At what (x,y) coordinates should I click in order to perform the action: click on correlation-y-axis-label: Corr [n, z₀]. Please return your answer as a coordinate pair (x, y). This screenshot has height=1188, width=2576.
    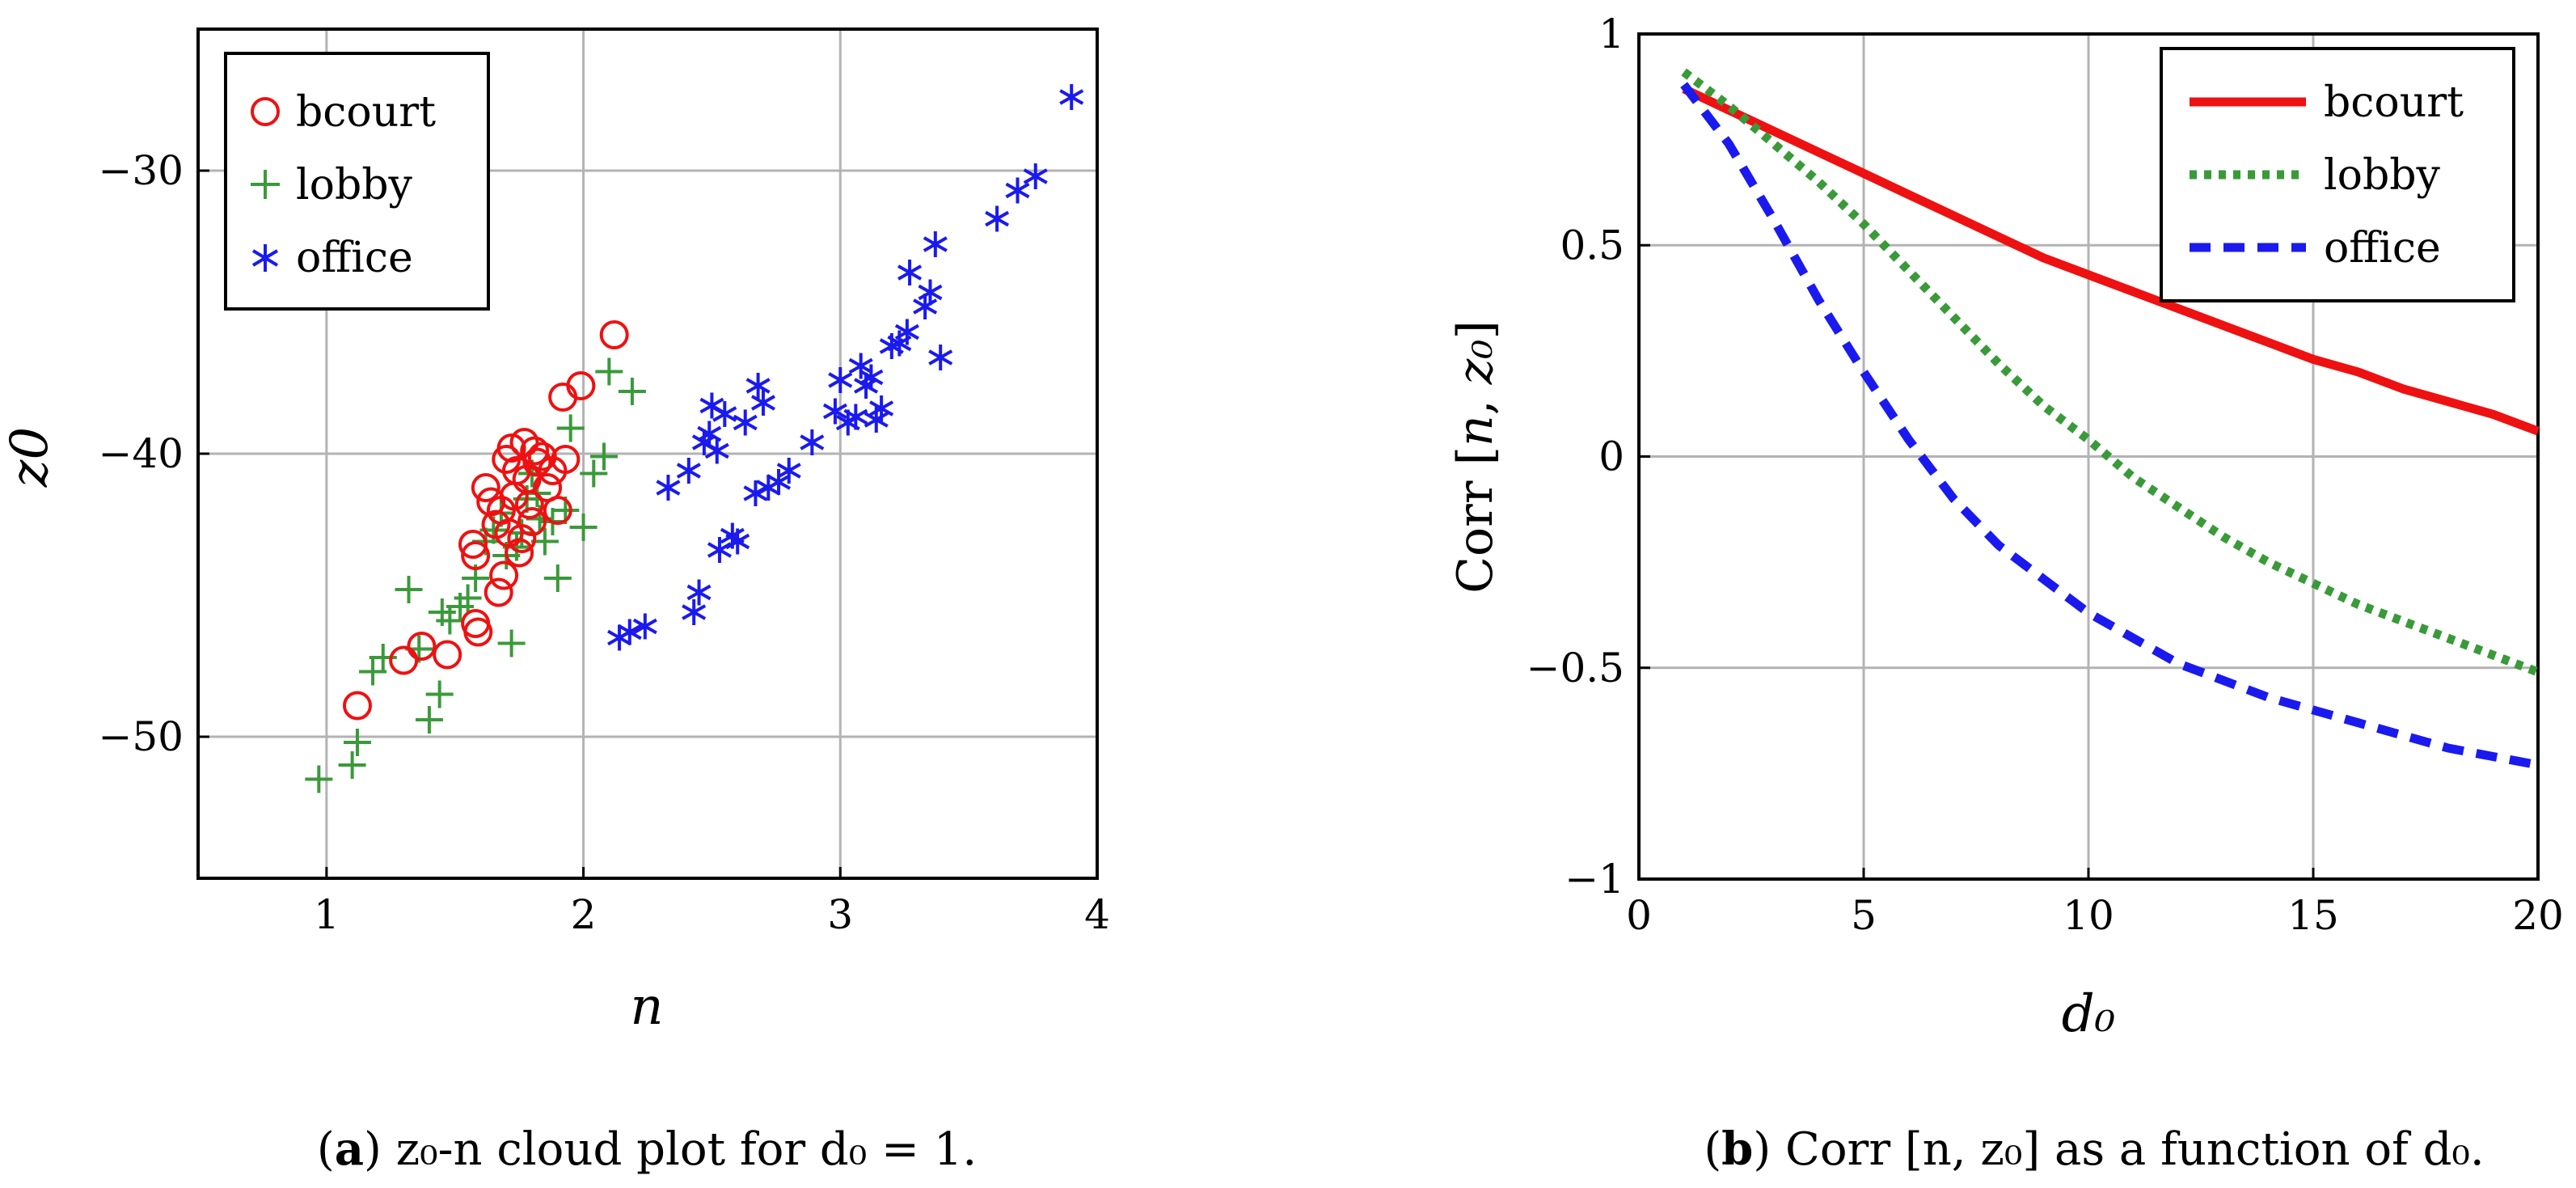
    Looking at the image, I should click on (1475, 457).